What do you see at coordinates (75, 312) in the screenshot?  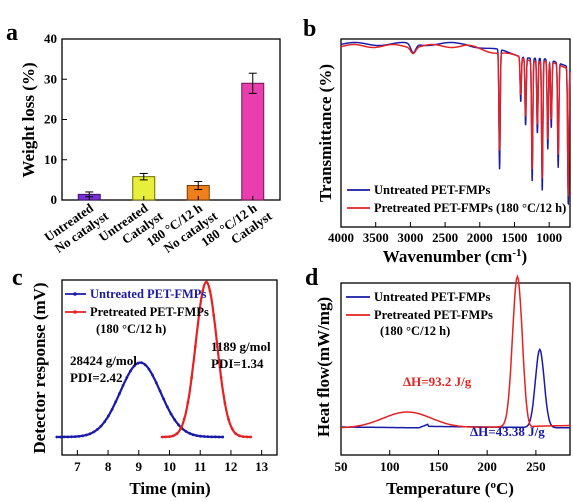 I see `legend-marker-pretreated` at bounding box center [75, 312].